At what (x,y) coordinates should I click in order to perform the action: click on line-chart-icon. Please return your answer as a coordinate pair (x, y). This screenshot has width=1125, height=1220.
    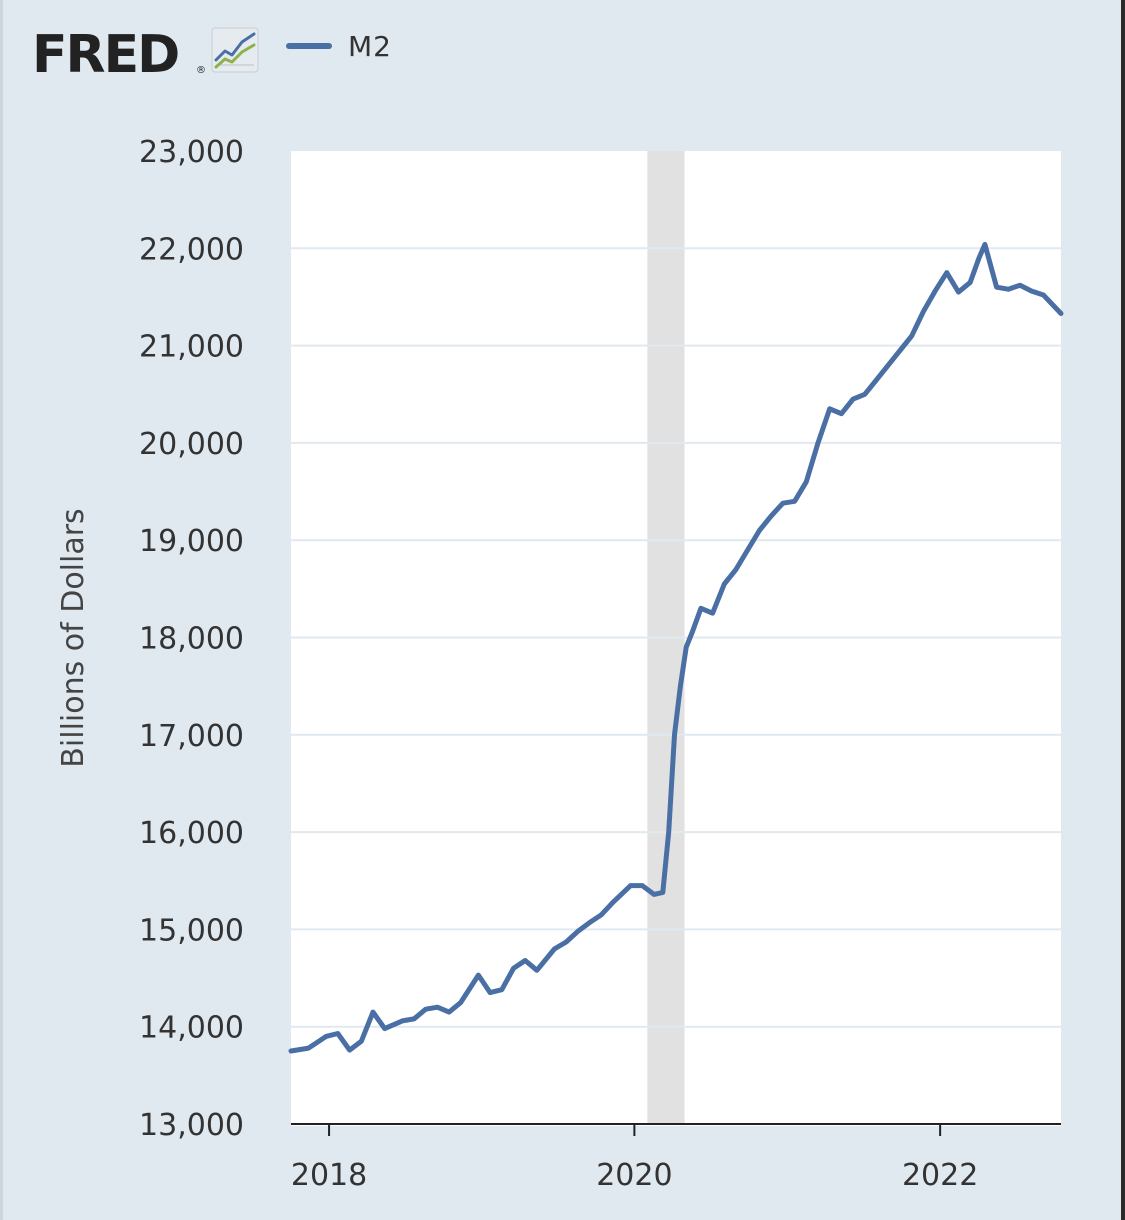
    Looking at the image, I should click on (235, 50).